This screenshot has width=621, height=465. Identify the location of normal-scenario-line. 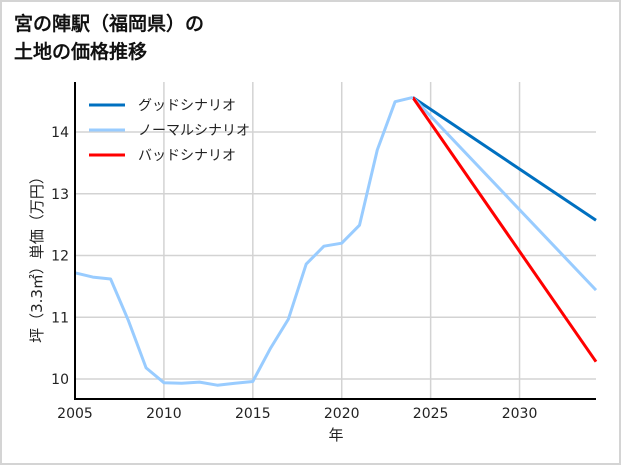
(504, 194).